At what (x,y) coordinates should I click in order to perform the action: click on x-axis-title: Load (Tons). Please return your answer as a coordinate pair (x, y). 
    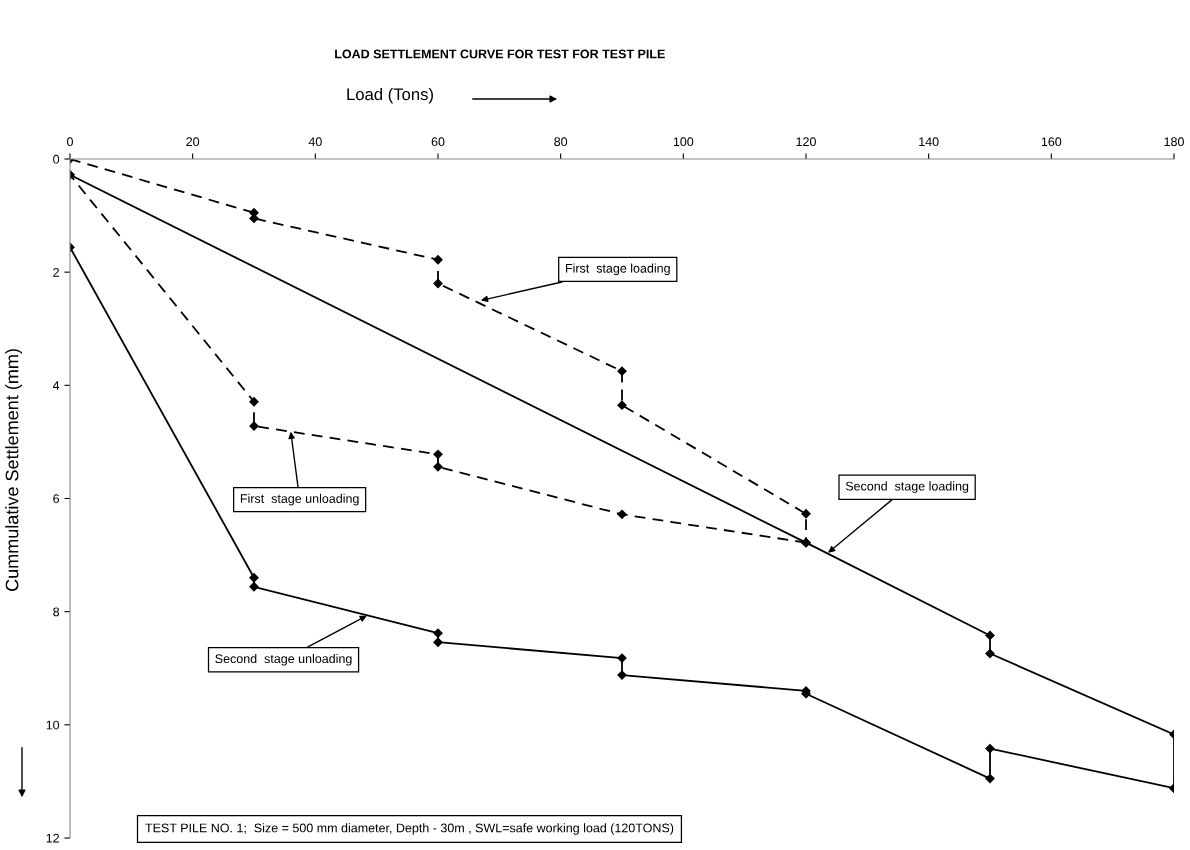
    Looking at the image, I should click on (390, 95).